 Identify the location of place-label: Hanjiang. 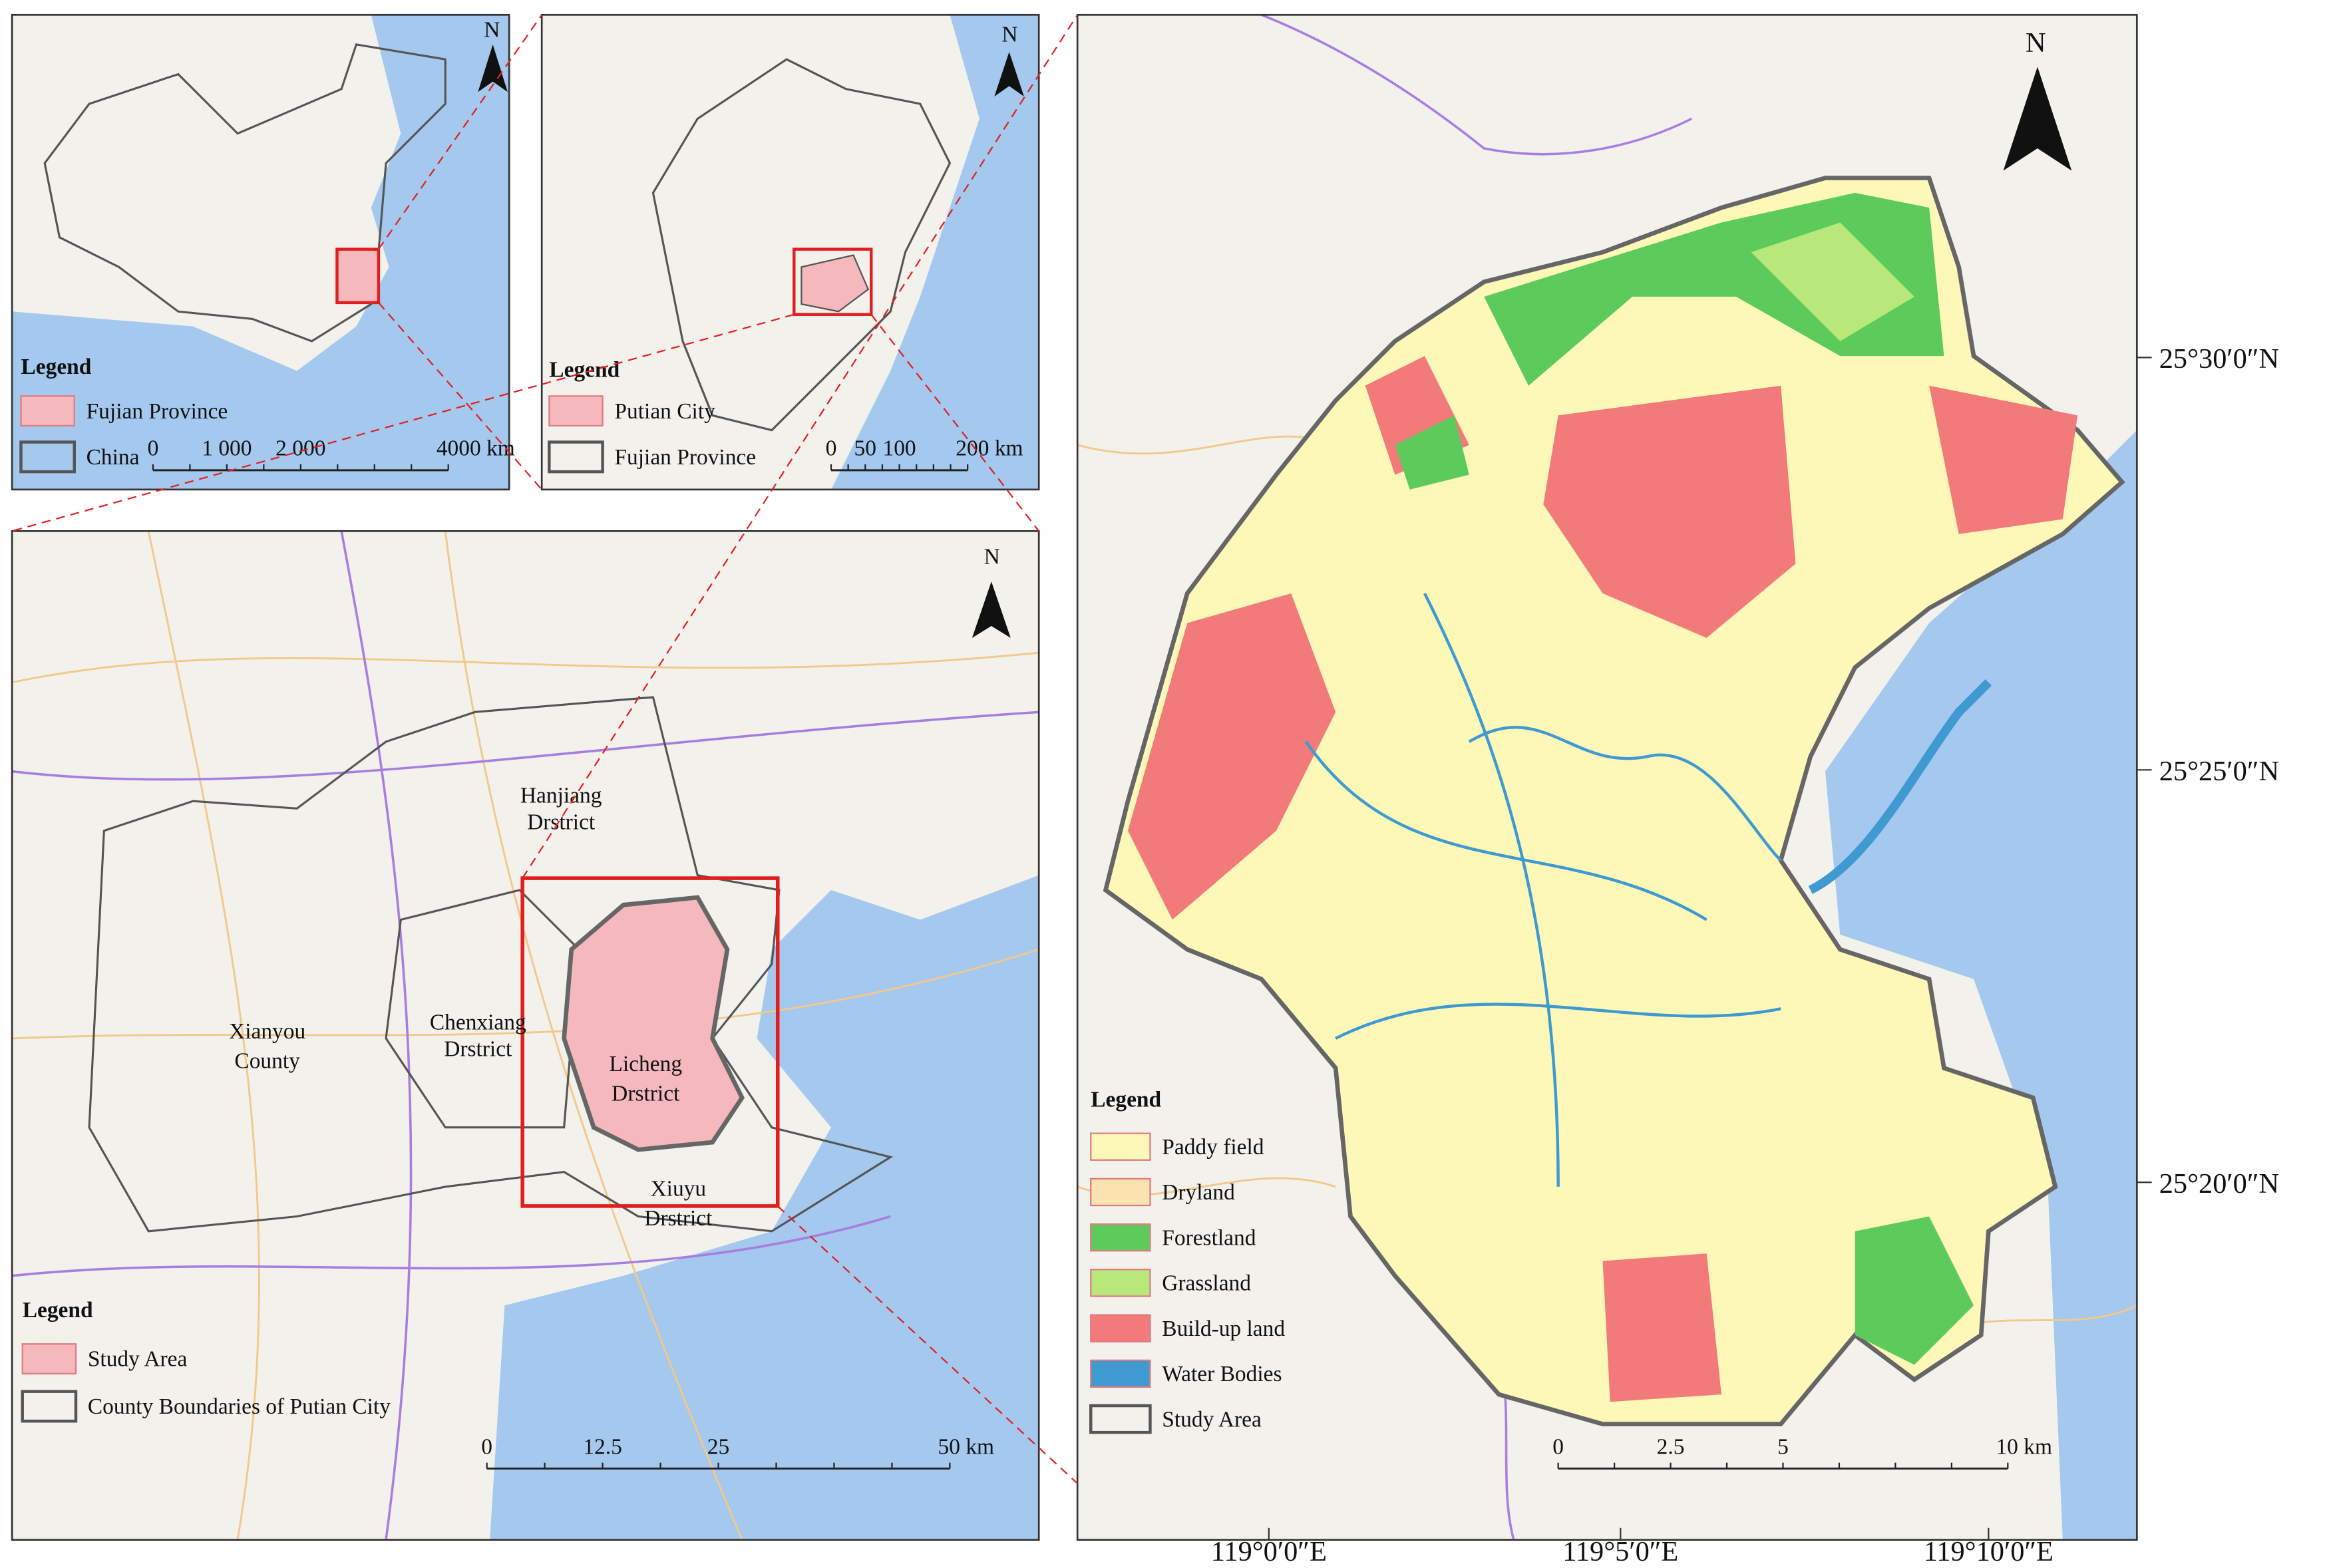
(561, 795).